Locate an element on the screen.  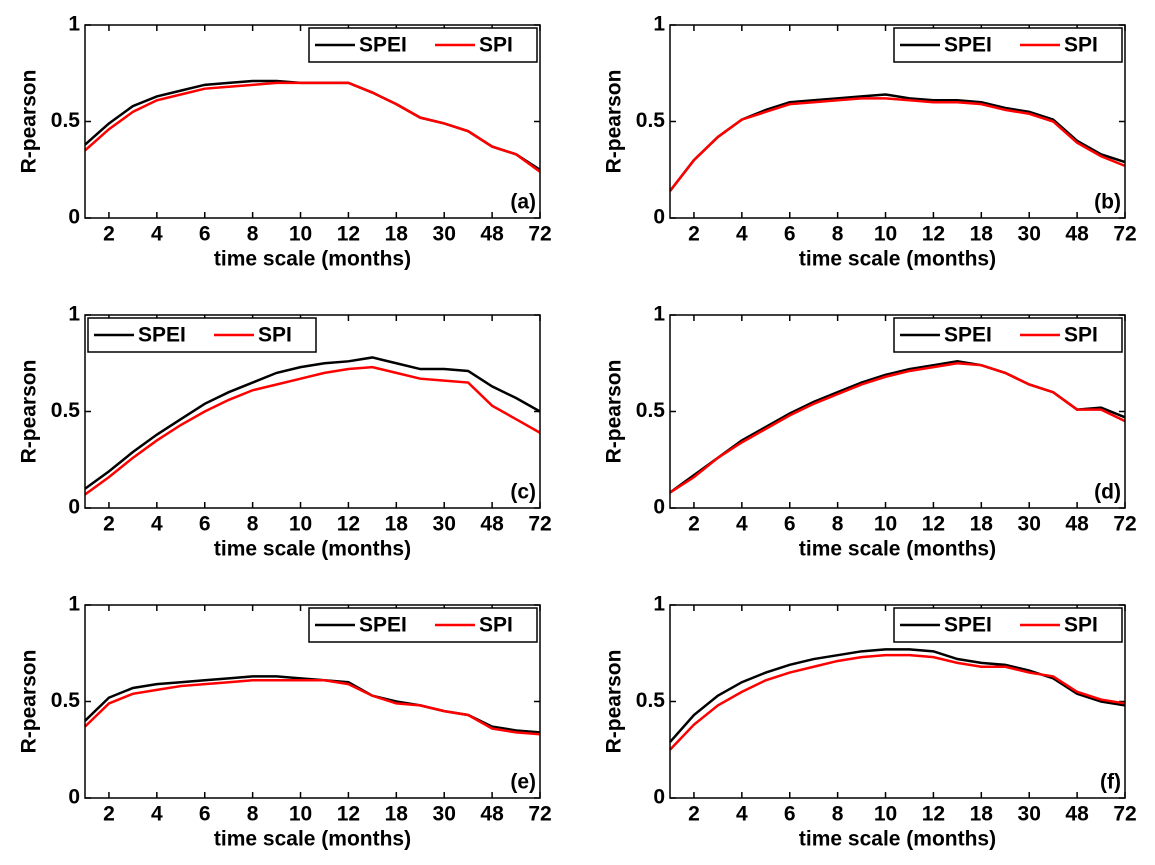
panel-label: (c) is located at coordinates (523, 492).